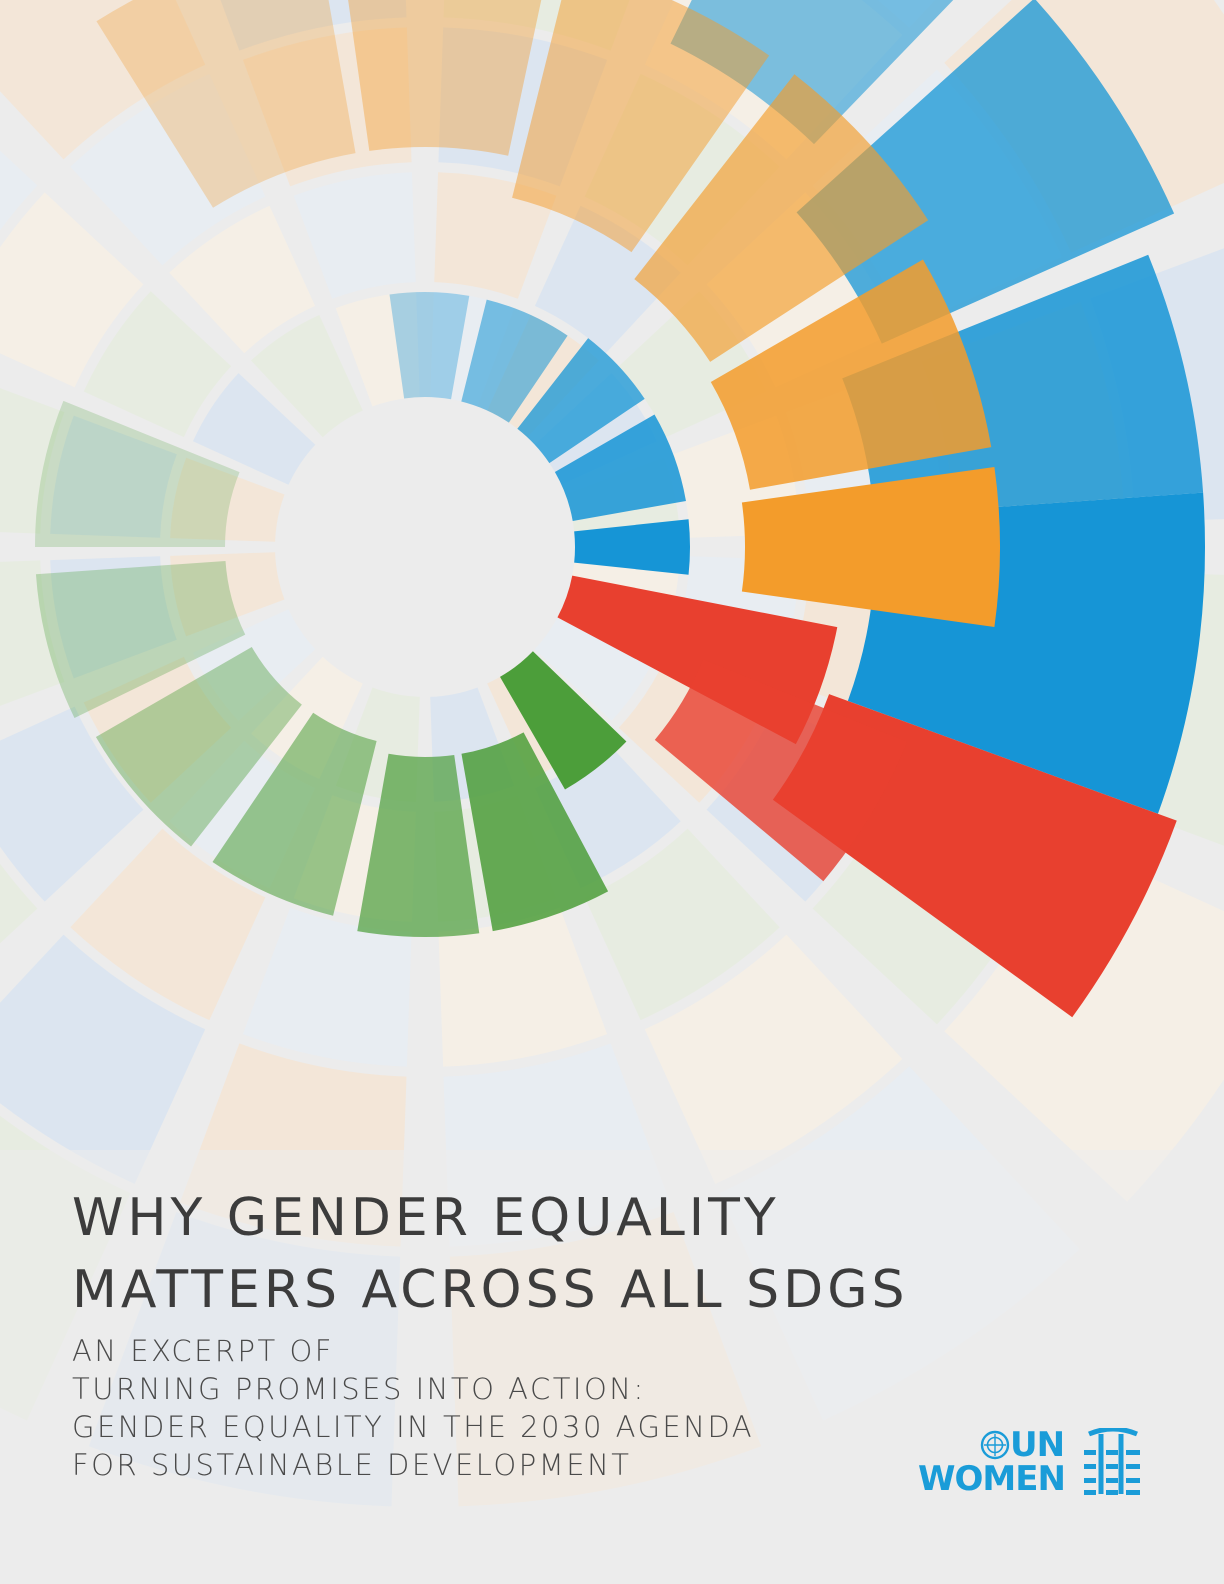  What do you see at coordinates (1037, 1445) in the screenshot?
I see `logo-text-un: UN` at bounding box center [1037, 1445].